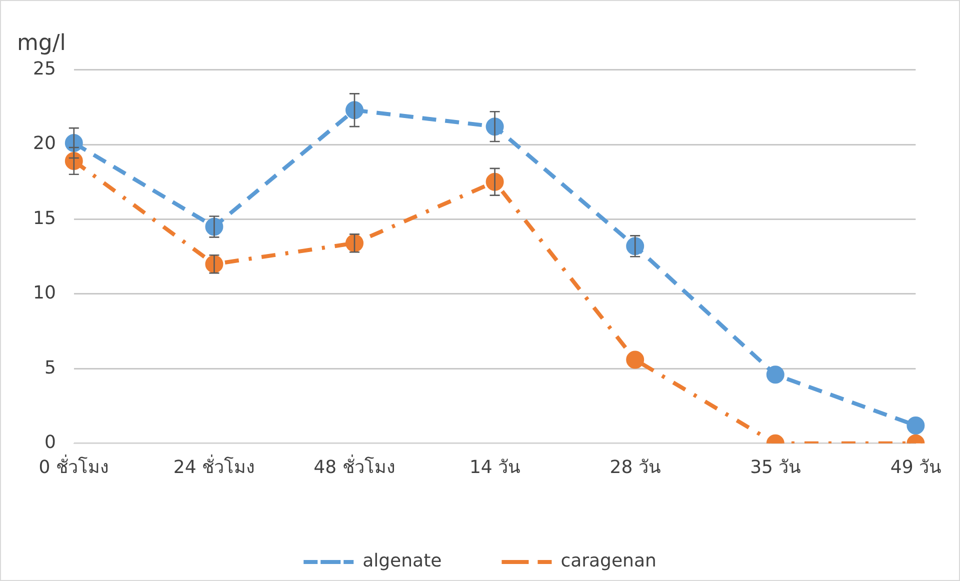 This screenshot has width=960, height=581. Describe the element at coordinates (608, 561) in the screenshot. I see `legend-label: caragenan` at that location.